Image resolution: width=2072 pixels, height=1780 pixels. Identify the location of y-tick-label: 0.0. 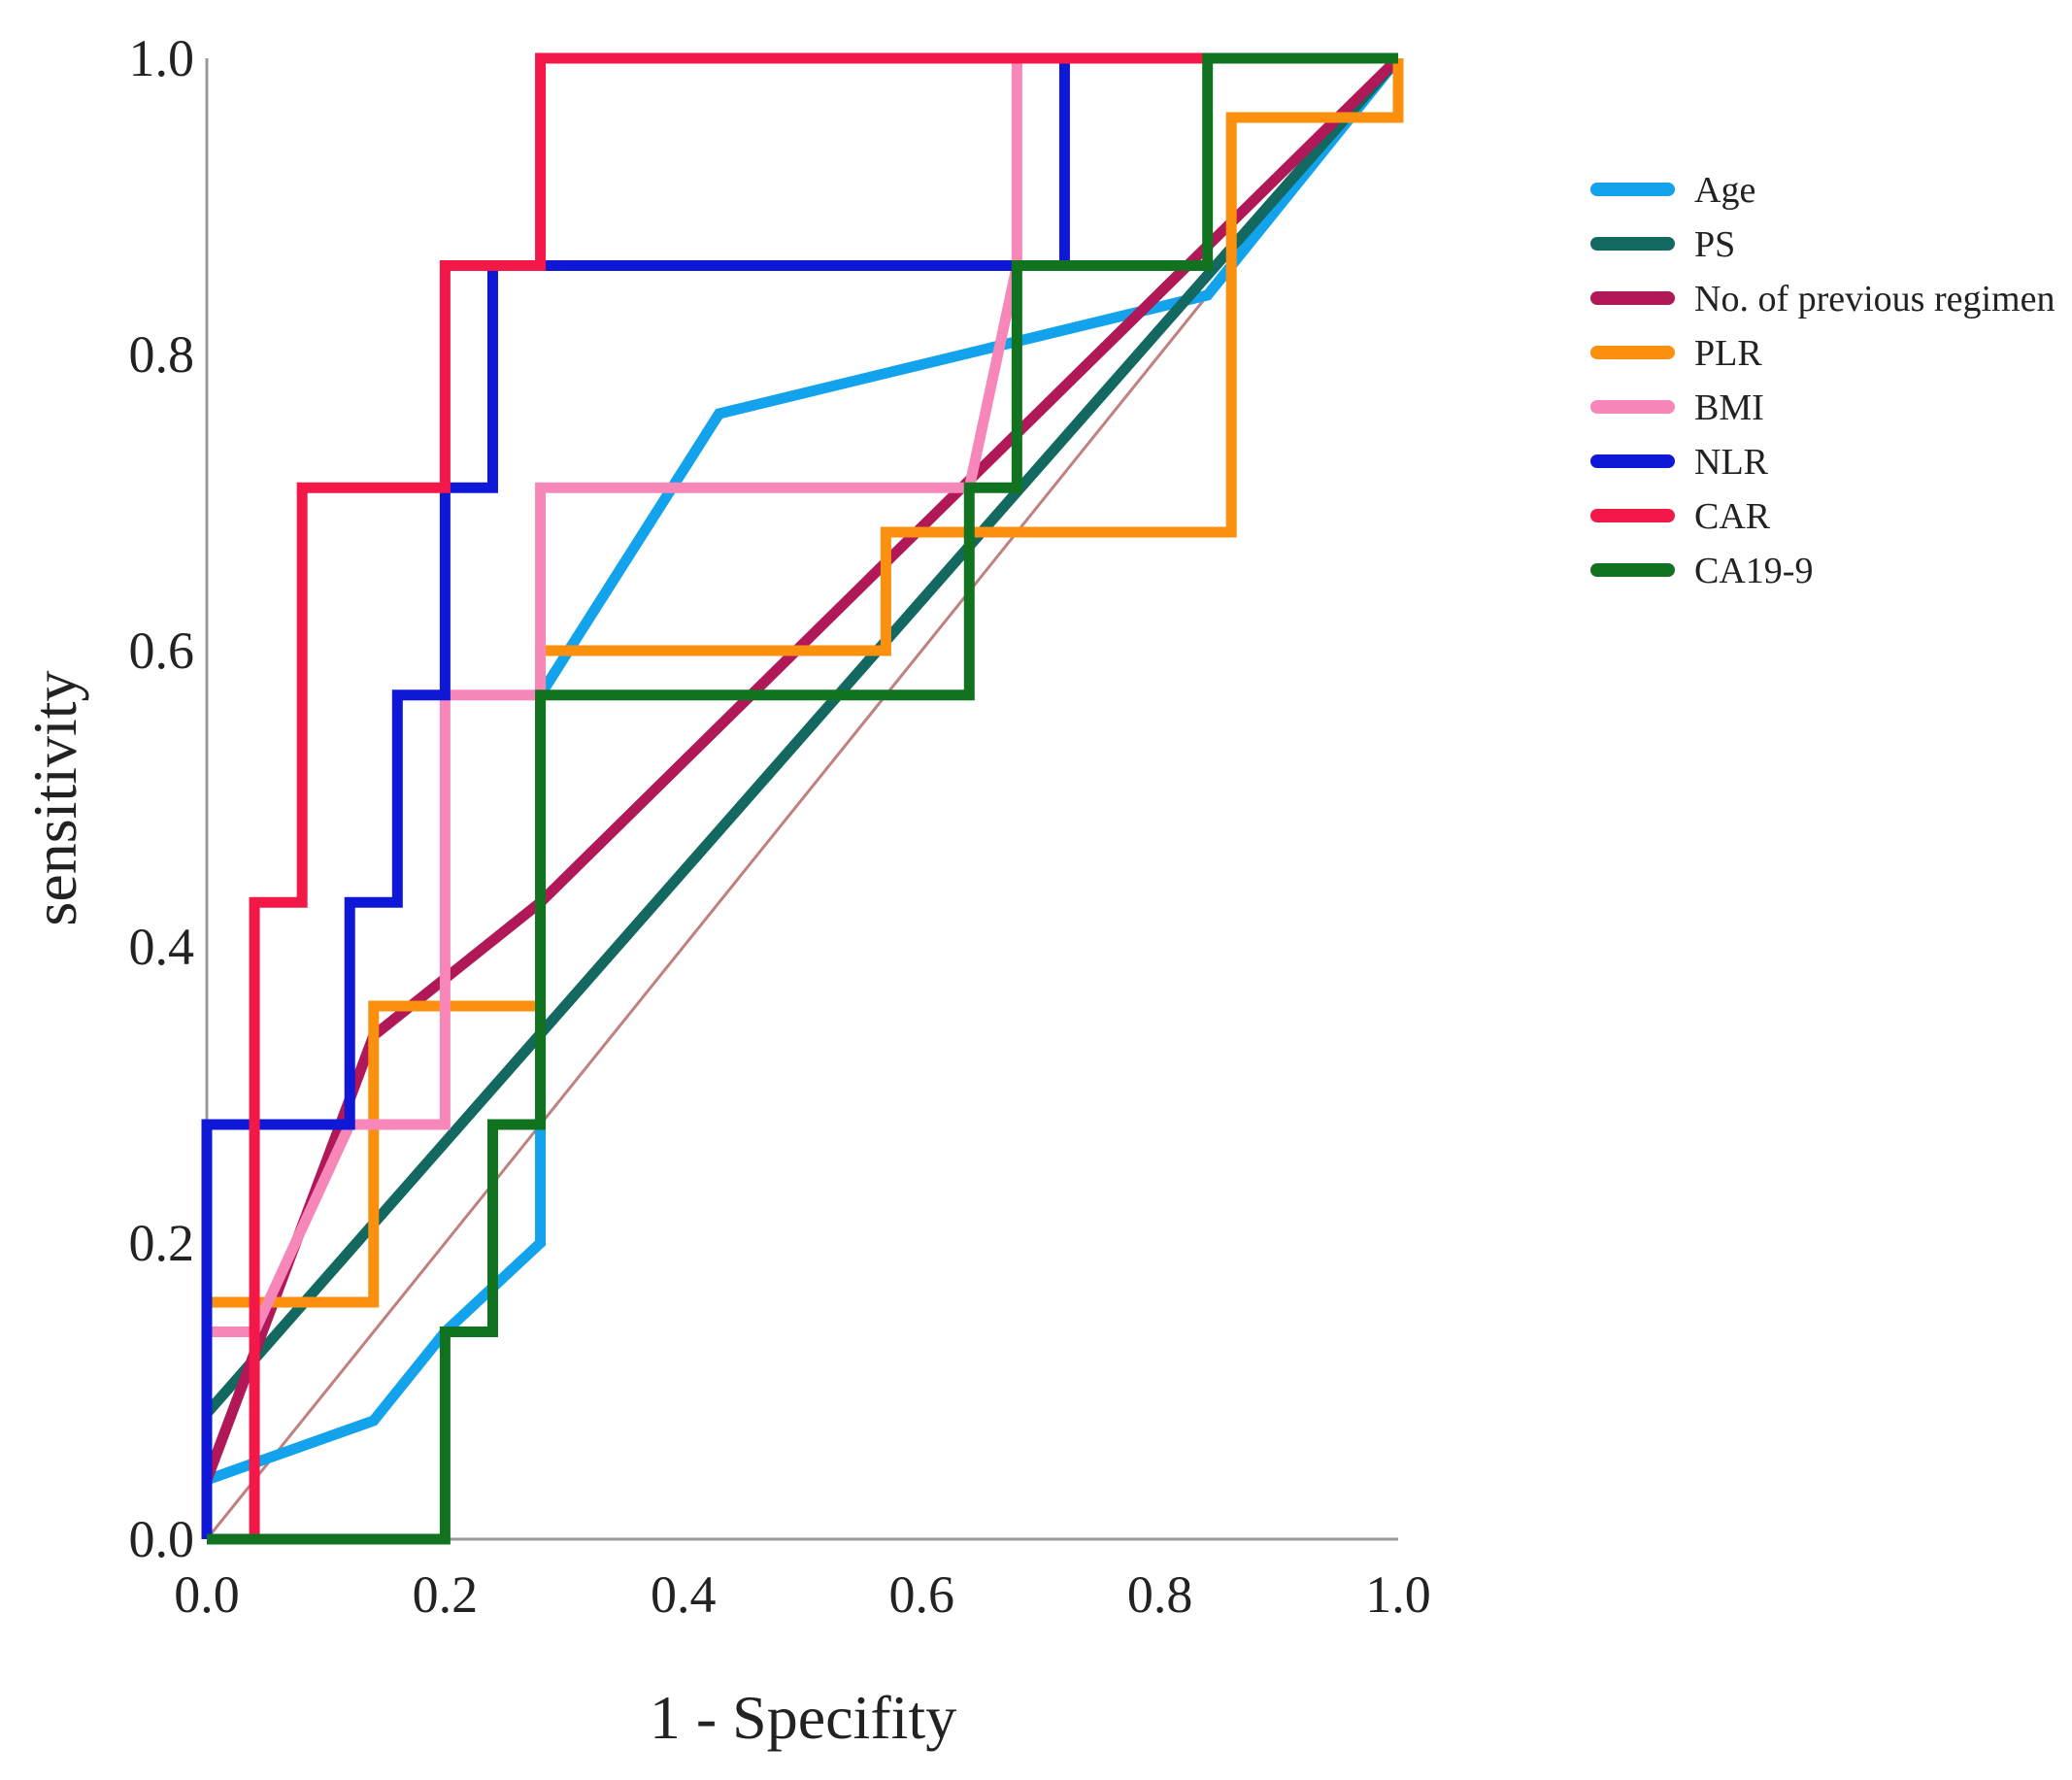
(162, 1539).